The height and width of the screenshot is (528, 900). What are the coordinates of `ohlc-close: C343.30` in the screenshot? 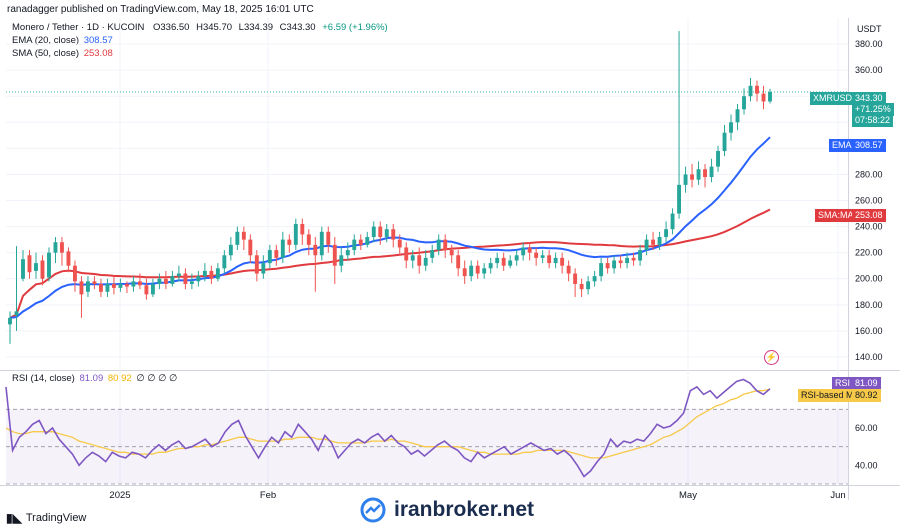 It's located at (297, 27).